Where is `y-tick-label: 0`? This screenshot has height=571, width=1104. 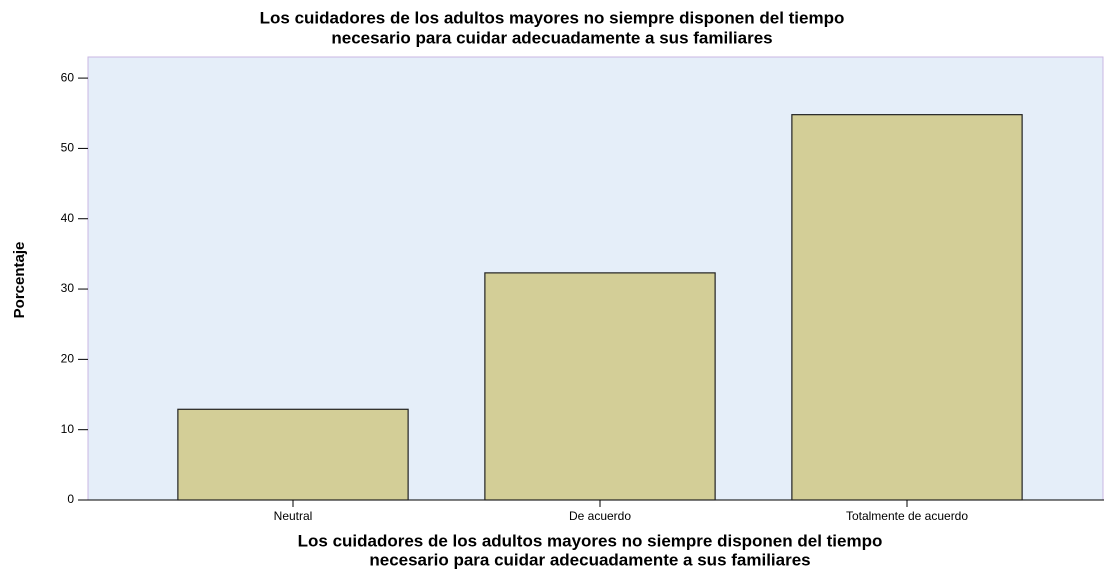
y-tick-label: 0 is located at coordinates (70, 499).